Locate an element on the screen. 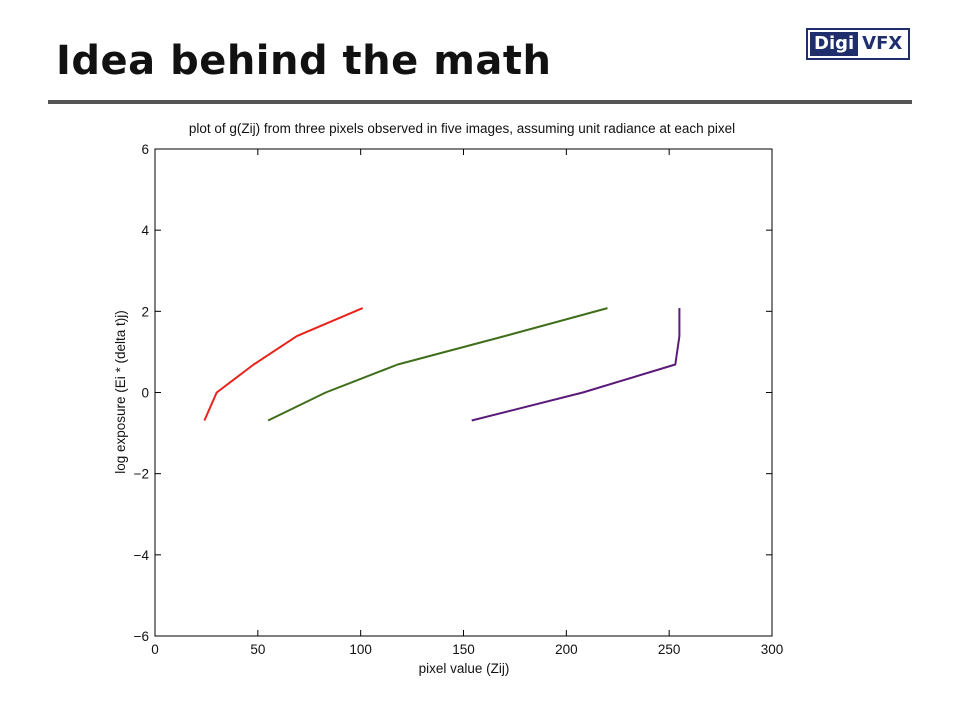 This screenshot has height=720, width=960. y-tick-label: 0 is located at coordinates (145, 393).